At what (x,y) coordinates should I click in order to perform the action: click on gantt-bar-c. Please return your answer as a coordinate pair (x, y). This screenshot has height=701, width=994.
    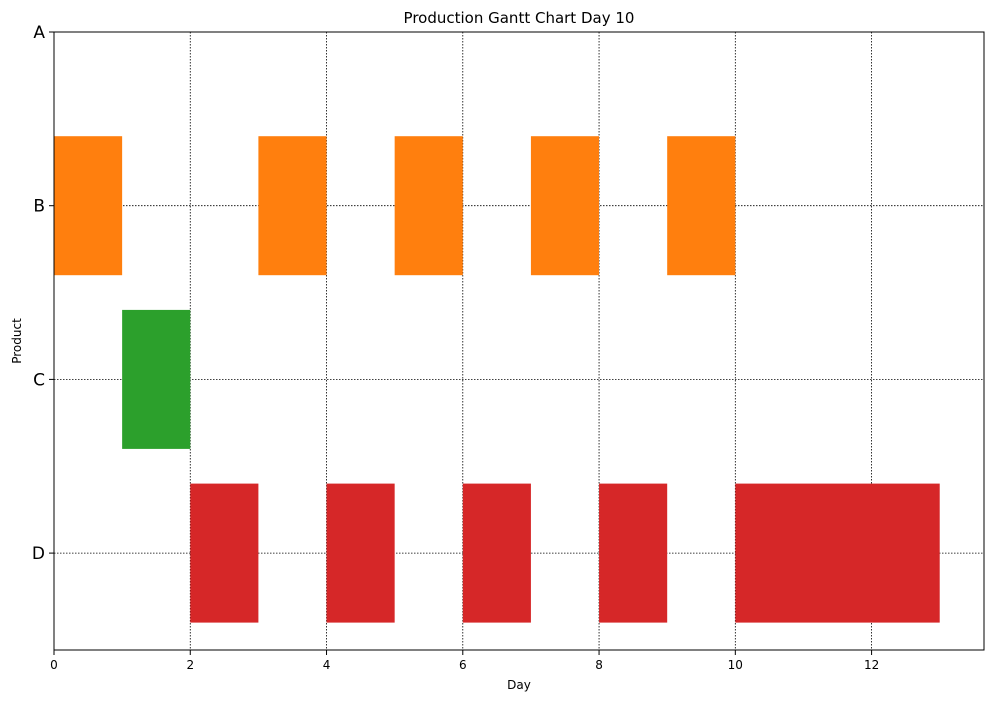
    Looking at the image, I should click on (156, 379).